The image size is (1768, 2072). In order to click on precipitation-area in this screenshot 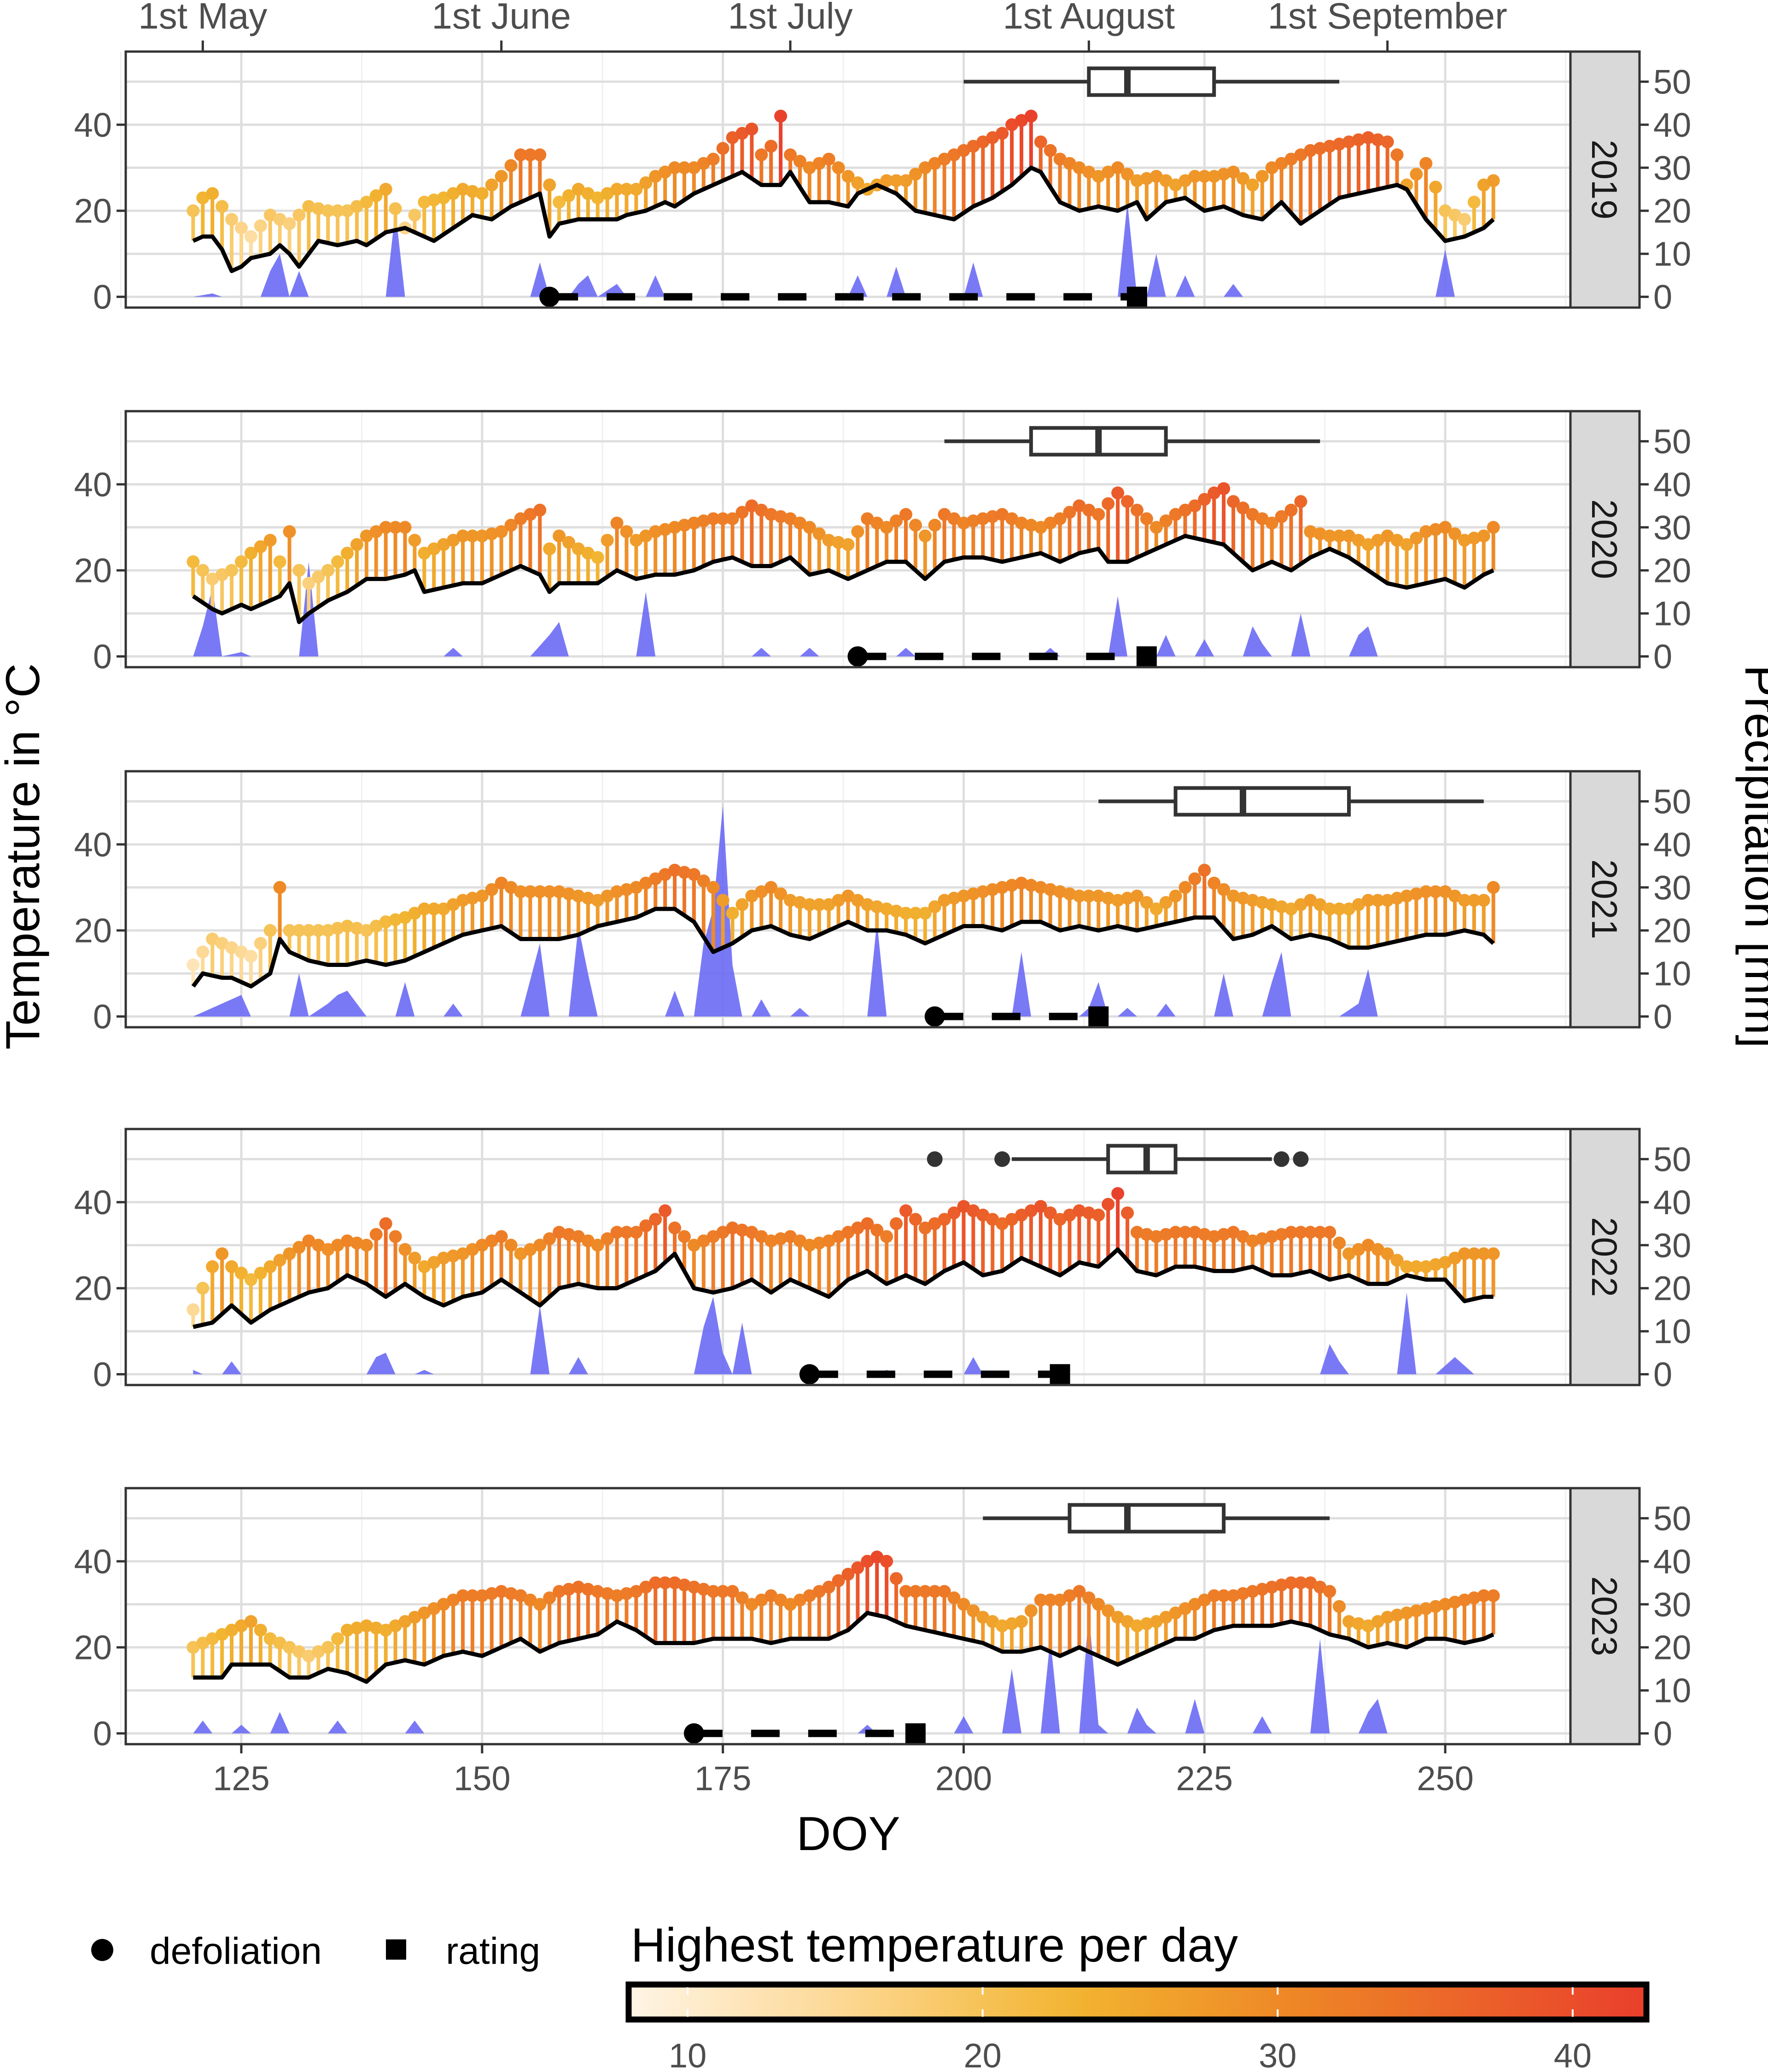, I will do `click(843, 911)`.